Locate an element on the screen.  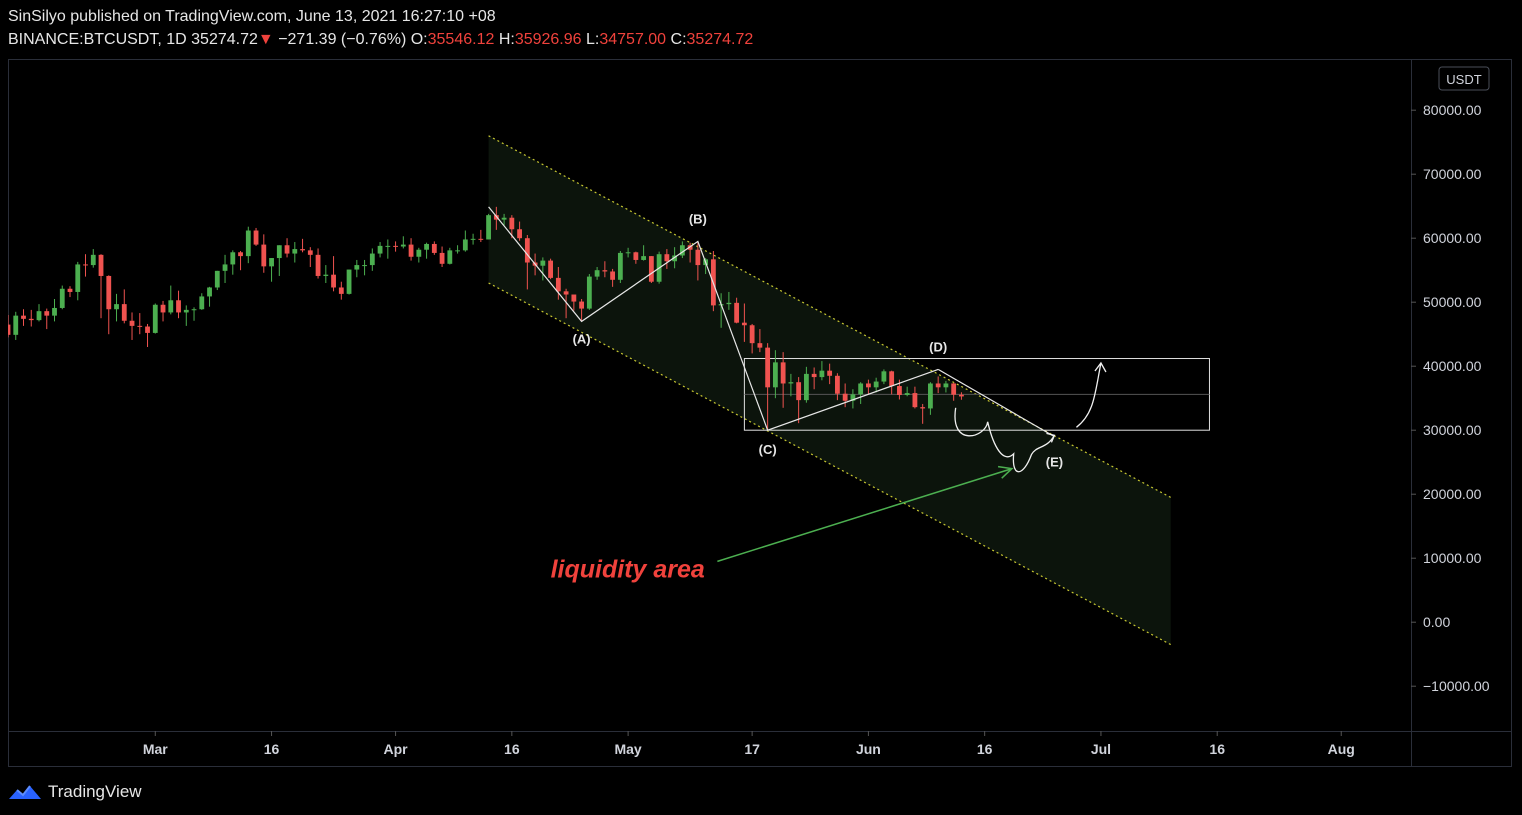
down-arrow-icon: ▼ is located at coordinates (265, 39).